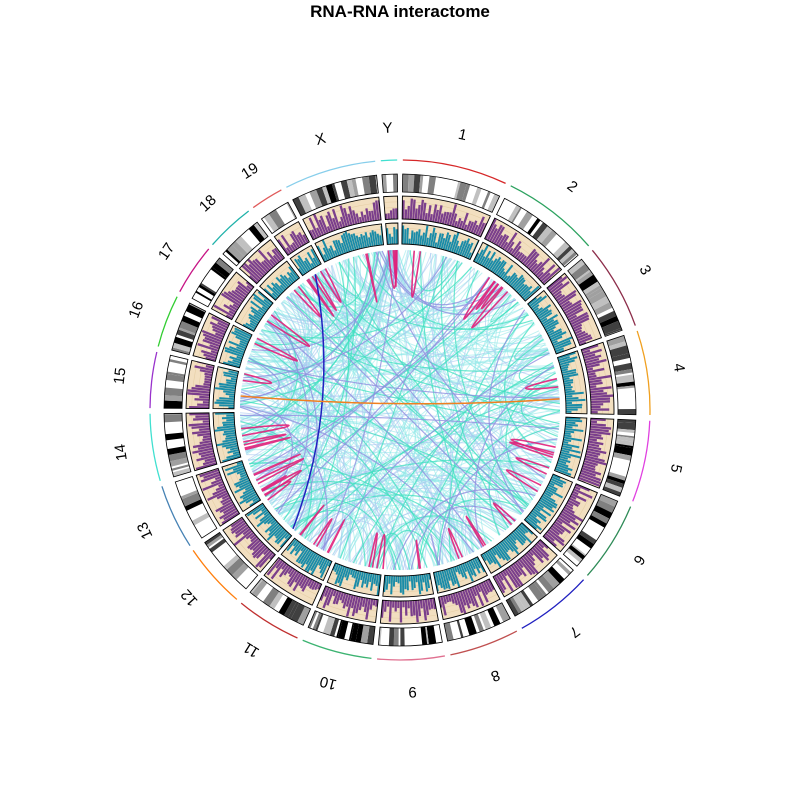  What do you see at coordinates (585, 524) in the screenshot?
I see `chromosome-6: 6` at bounding box center [585, 524].